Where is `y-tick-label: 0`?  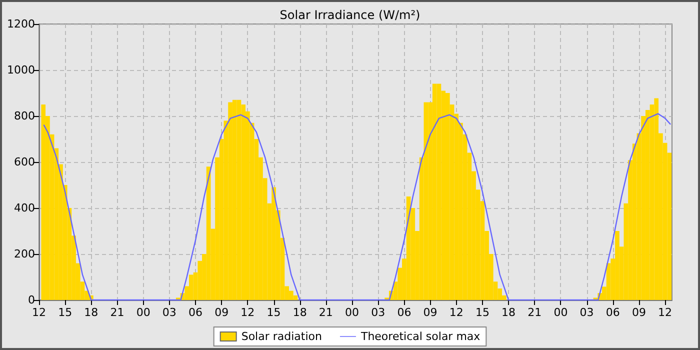 y-tick-label: 0 is located at coordinates (31, 300).